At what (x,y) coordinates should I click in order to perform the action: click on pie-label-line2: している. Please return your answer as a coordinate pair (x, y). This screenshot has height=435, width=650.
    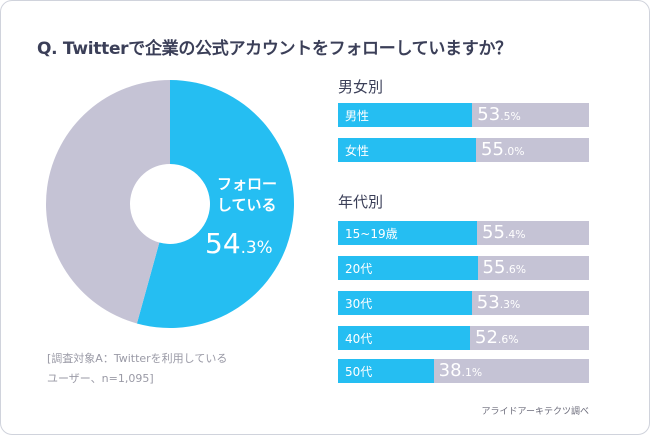
    Looking at the image, I should click on (247, 205).